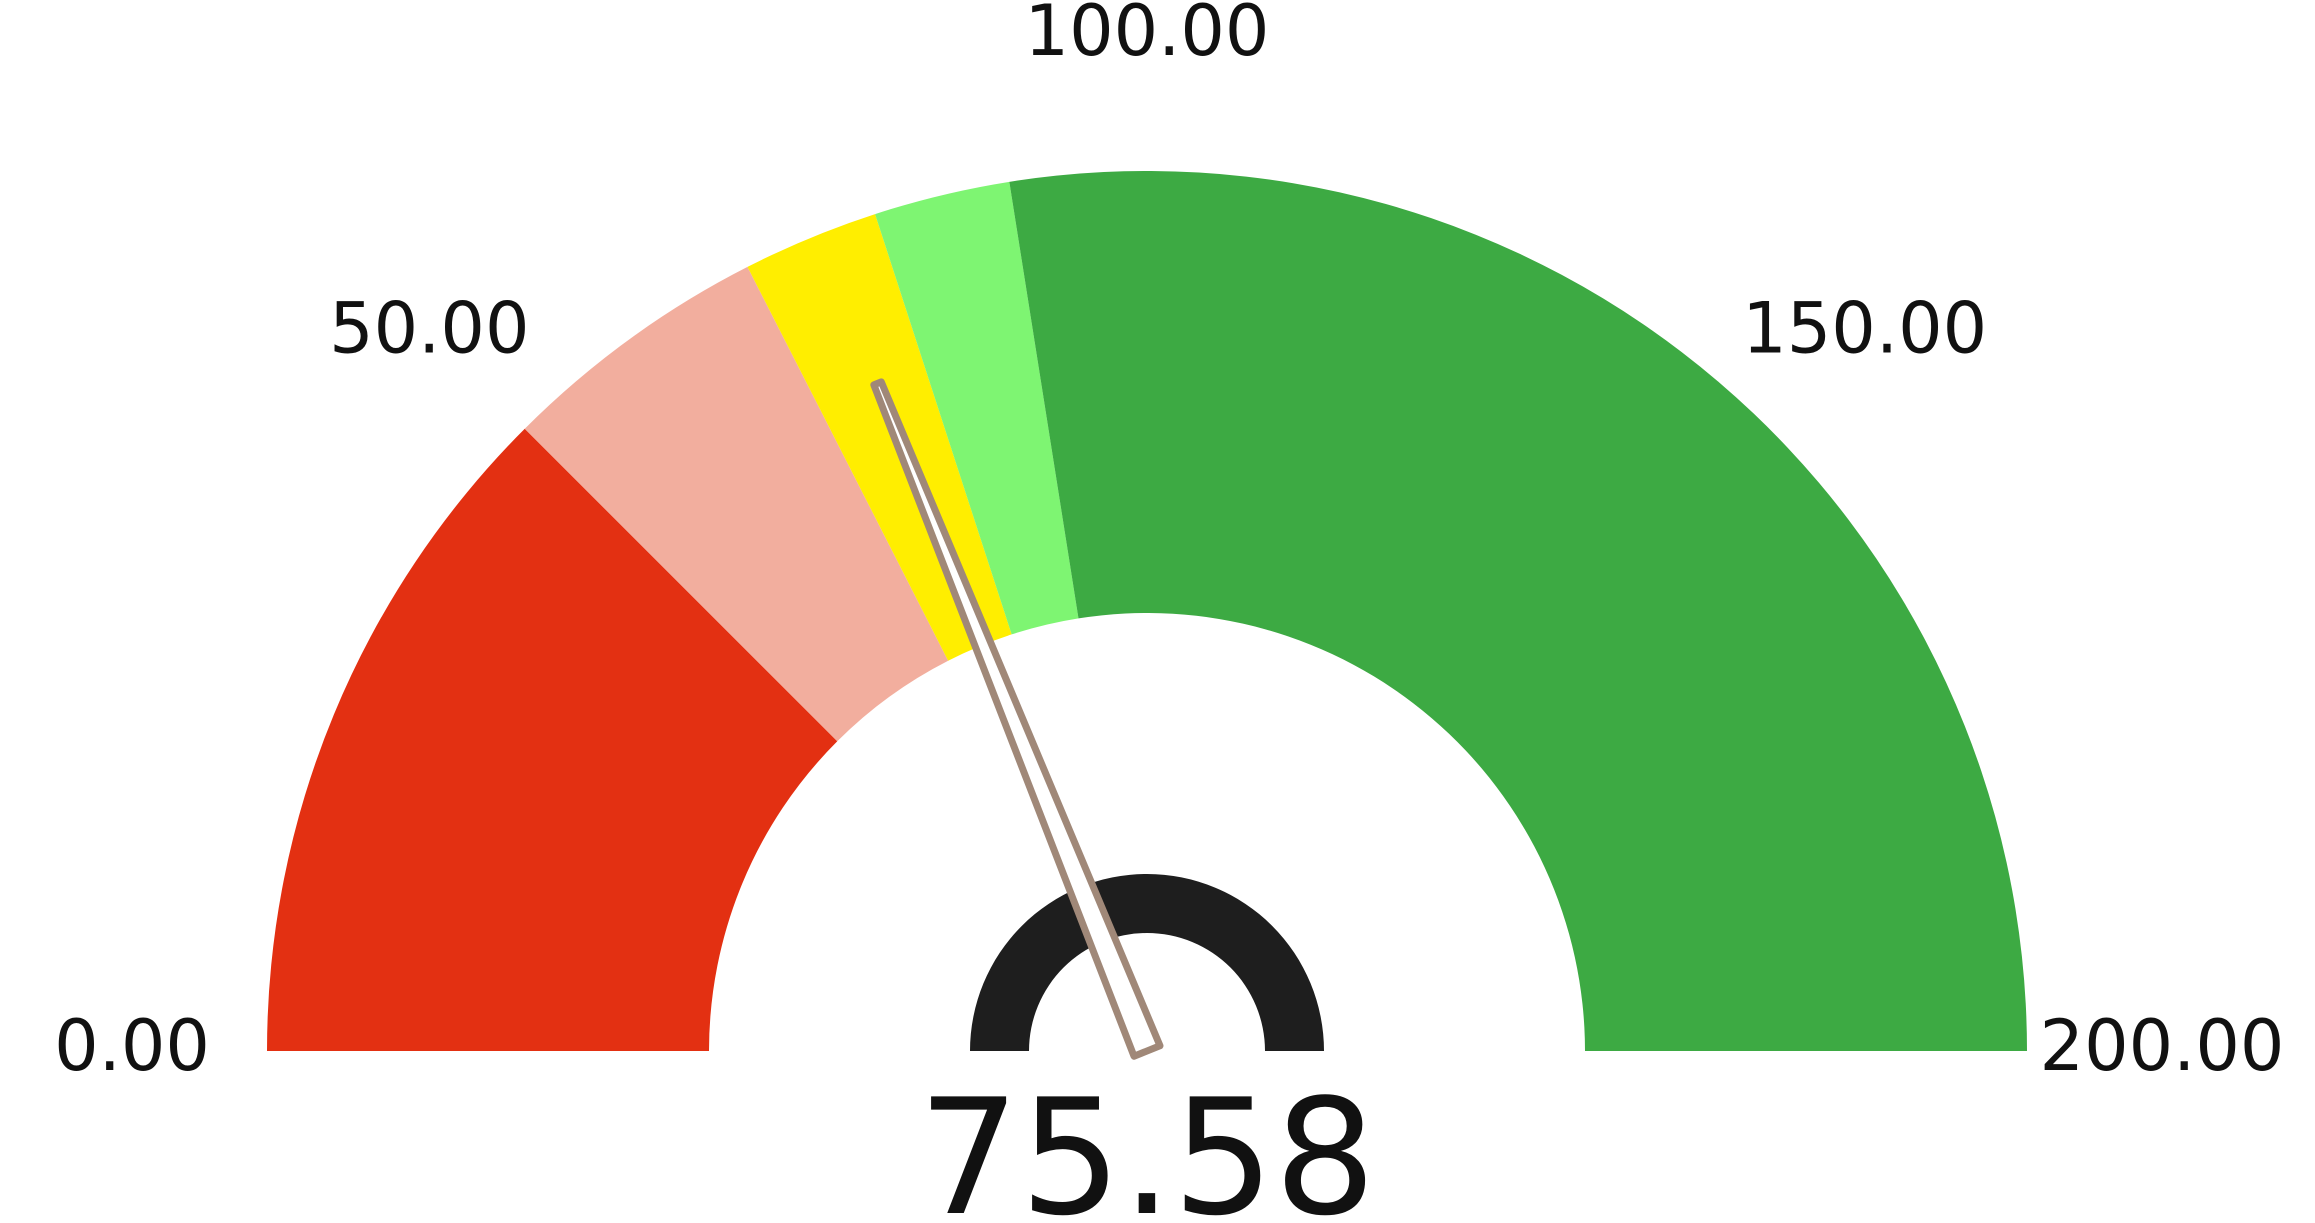 The image size is (2315, 1223). Describe the element at coordinates (132, 1046) in the screenshot. I see `tick-label: 0.00` at that location.